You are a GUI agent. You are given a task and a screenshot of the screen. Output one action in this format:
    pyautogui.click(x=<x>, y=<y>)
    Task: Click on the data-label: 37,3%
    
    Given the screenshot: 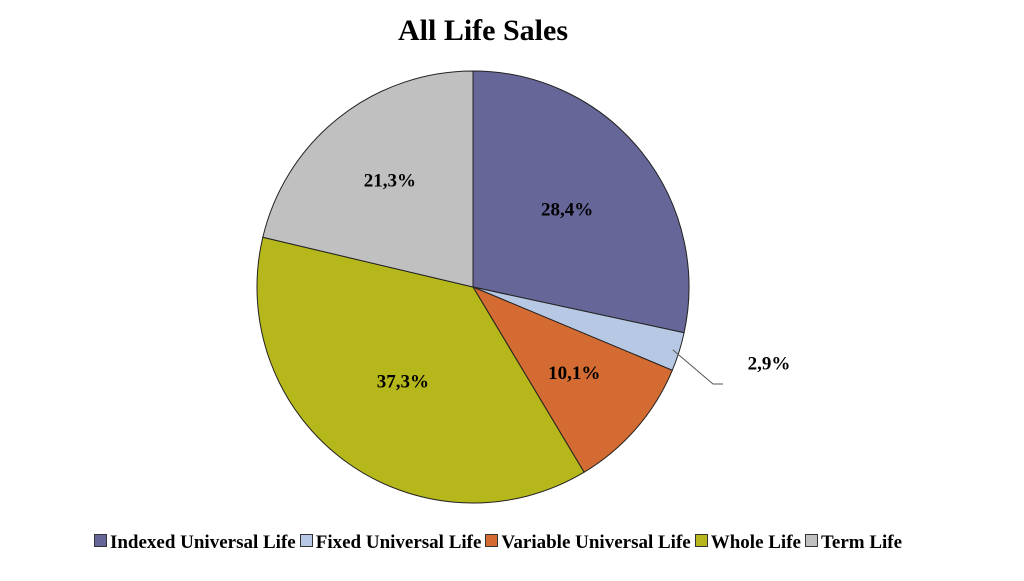 What is the action you would take?
    pyautogui.click(x=403, y=381)
    